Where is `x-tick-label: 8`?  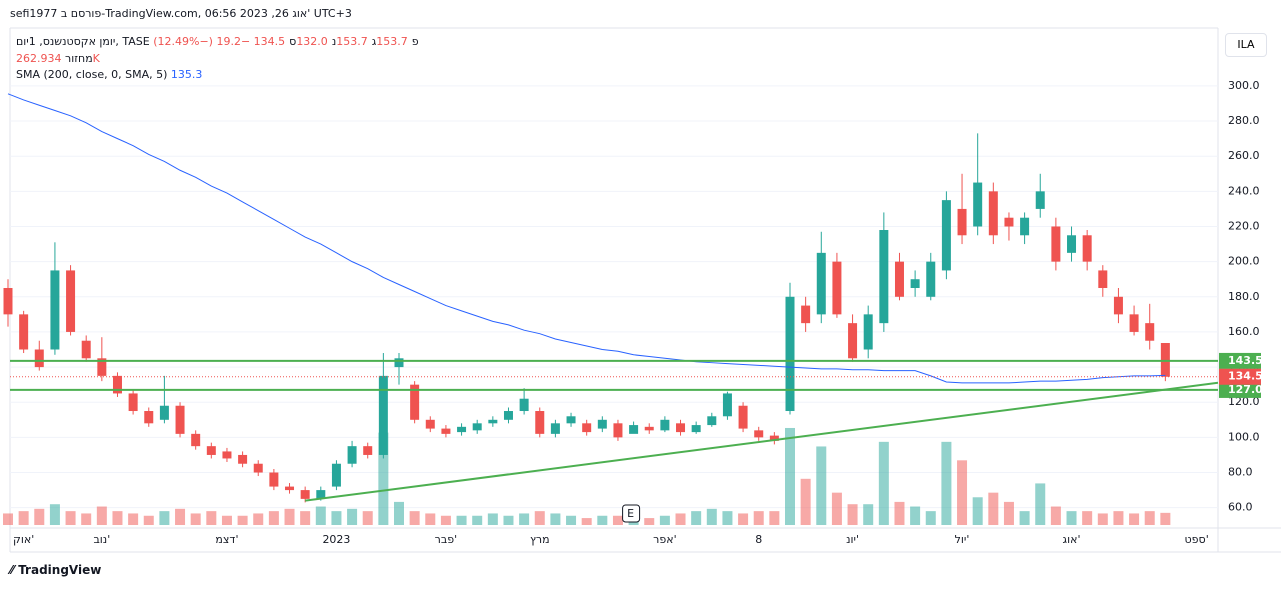 x-tick-label: 8 is located at coordinates (758, 539).